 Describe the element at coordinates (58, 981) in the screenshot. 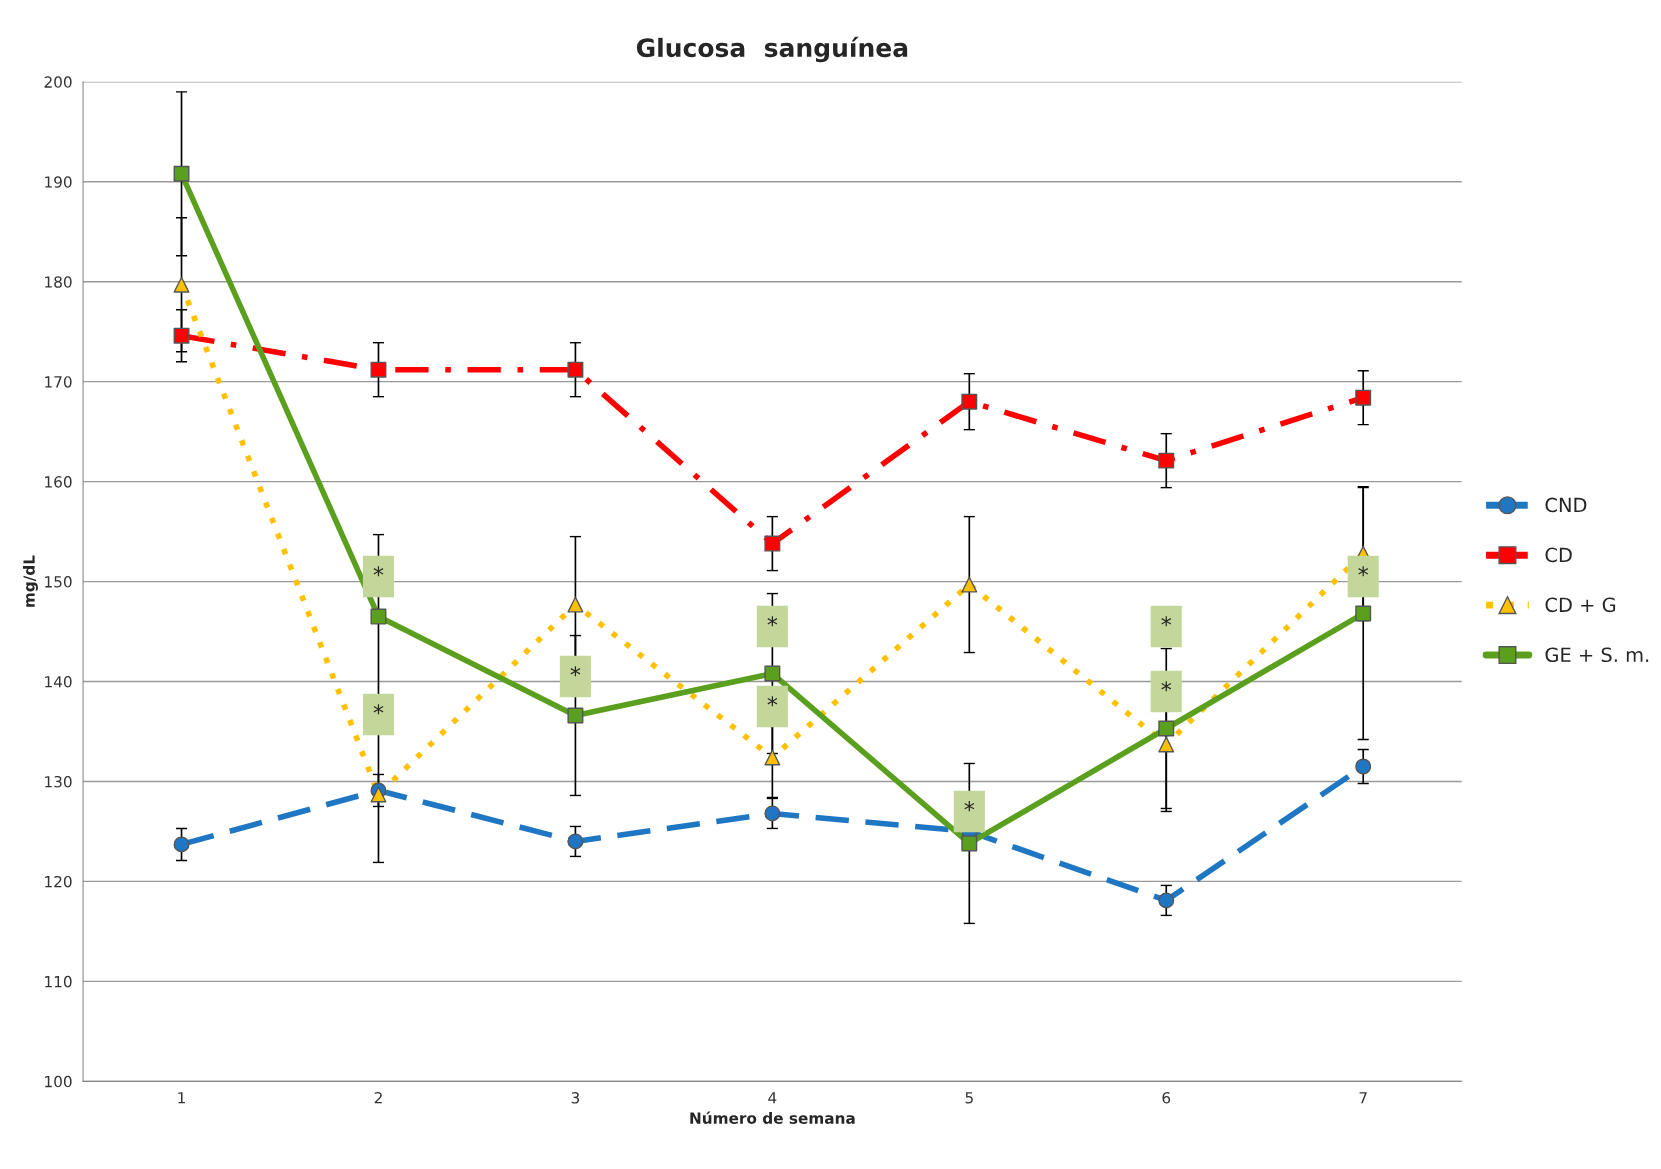

I see `y-tick-label: 110` at that location.